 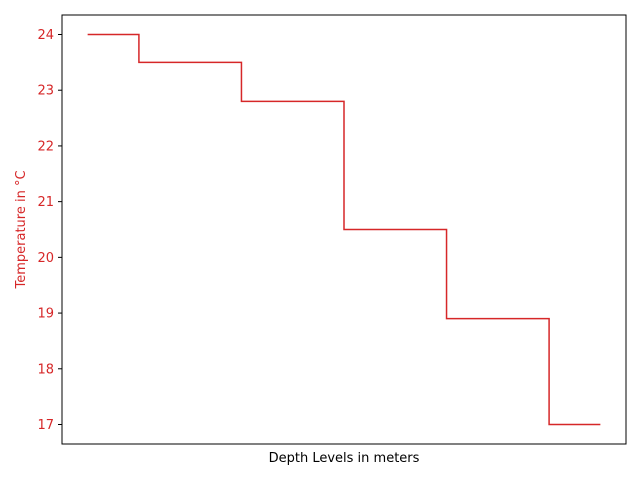 What do you see at coordinates (45, 202) in the screenshot?
I see `y-tick-label: 21` at bounding box center [45, 202].